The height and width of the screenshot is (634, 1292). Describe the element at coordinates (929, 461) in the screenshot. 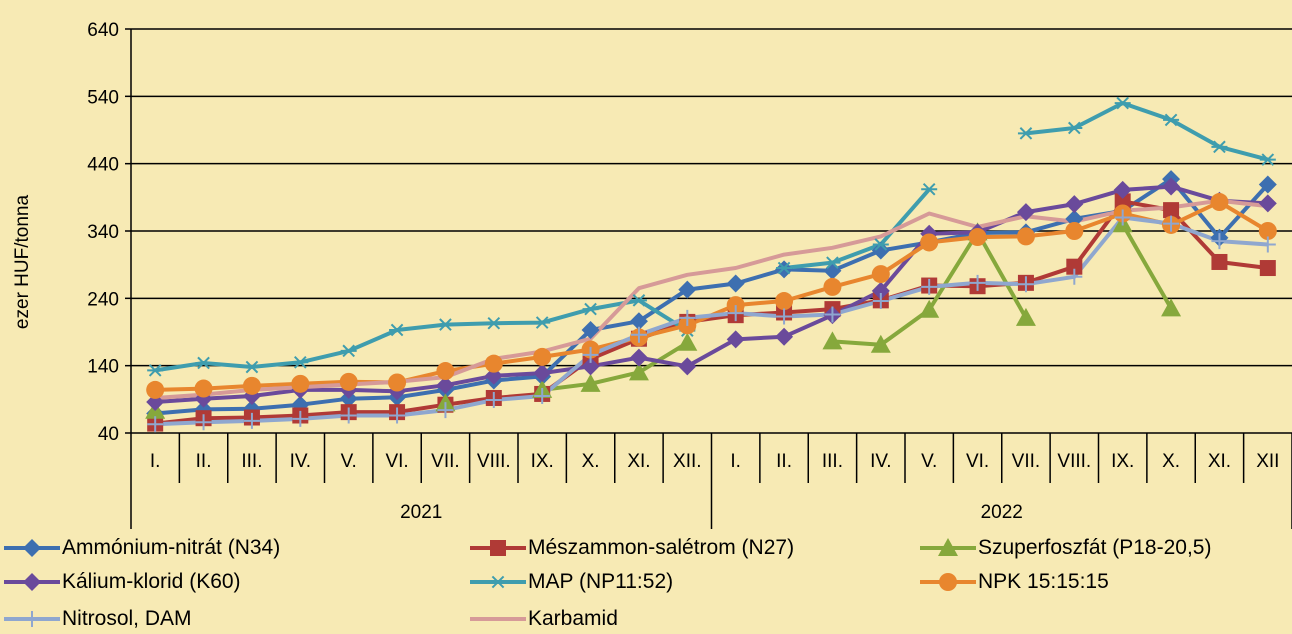

I see `x-tick-label: V.` at that location.